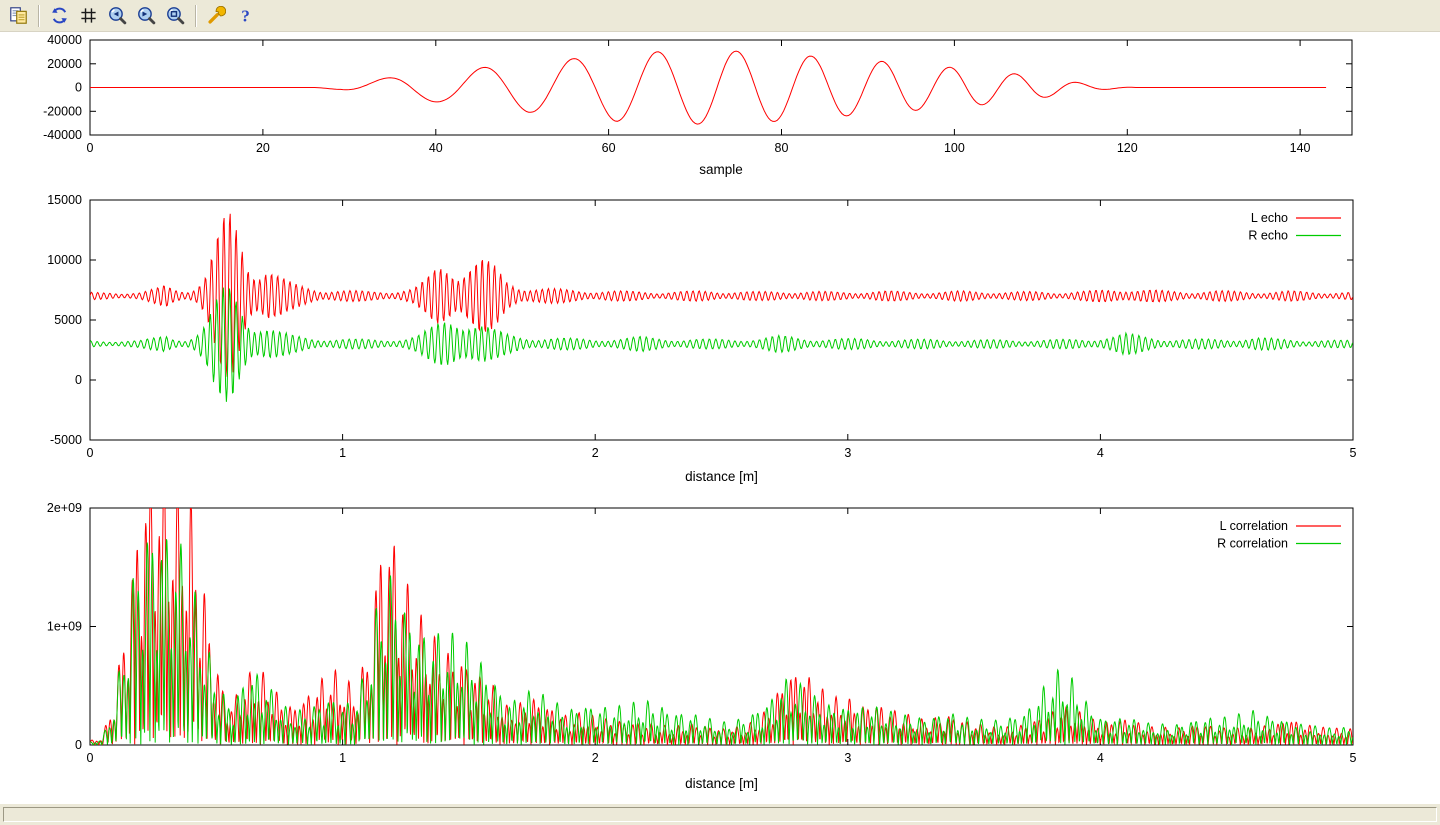 This screenshot has height=825, width=1440. Describe the element at coordinates (1300, 148) in the screenshot. I see `x-tick-label: 140` at that location.